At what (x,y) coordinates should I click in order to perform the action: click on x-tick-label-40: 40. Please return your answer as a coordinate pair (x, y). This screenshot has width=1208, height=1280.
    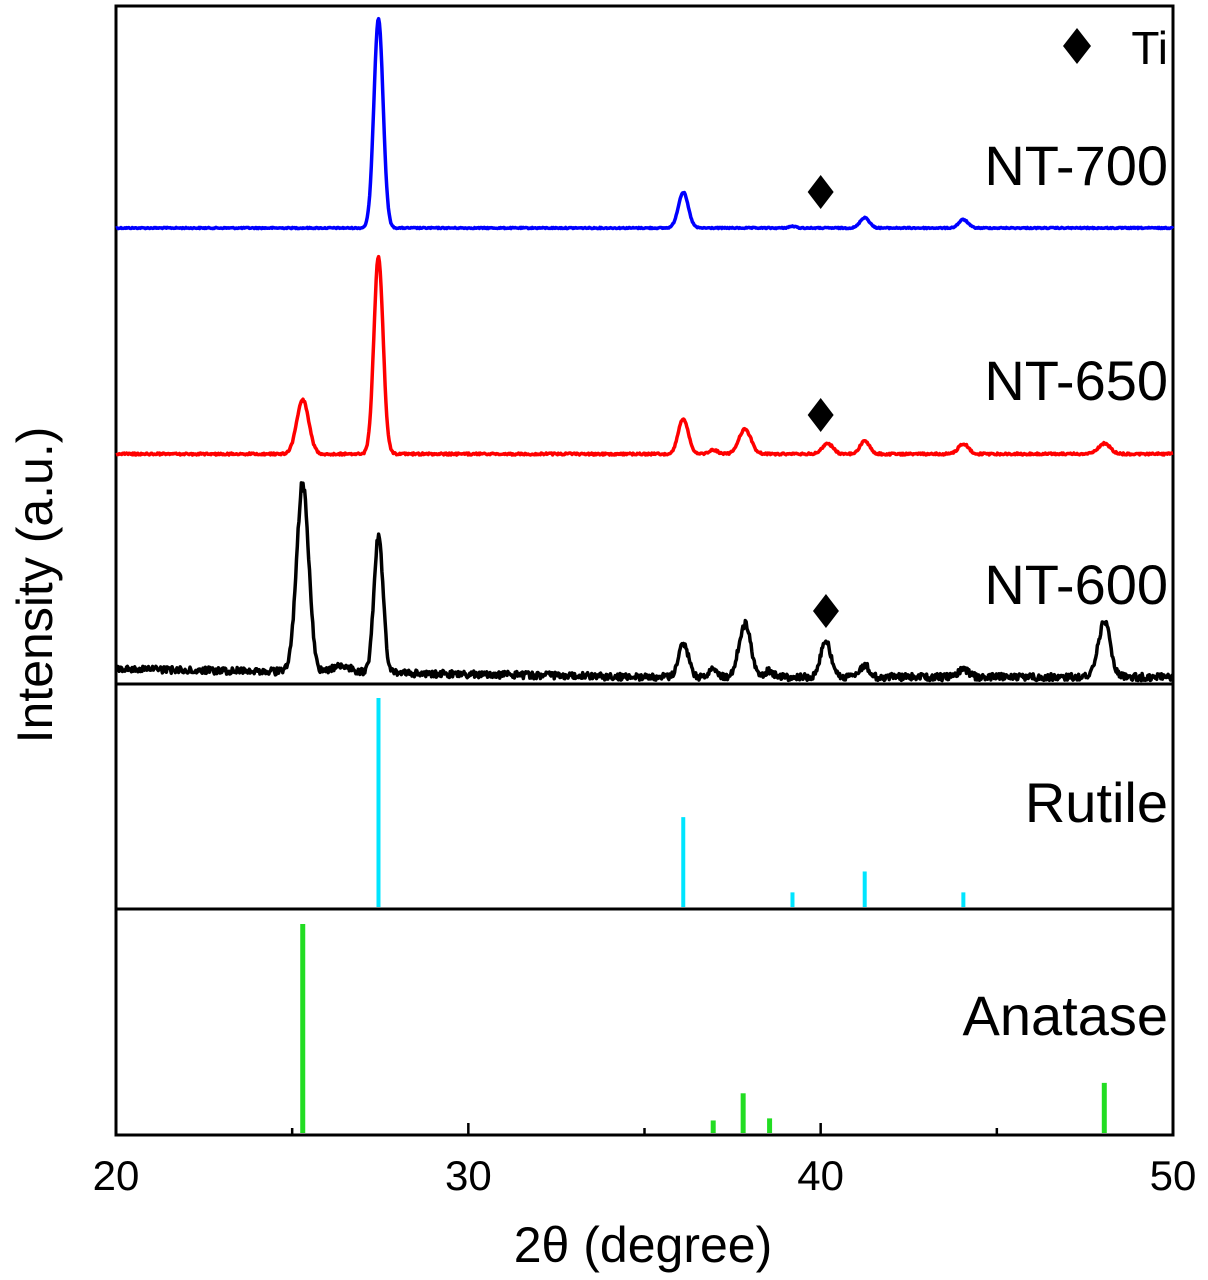
    Looking at the image, I should click on (820, 1175).